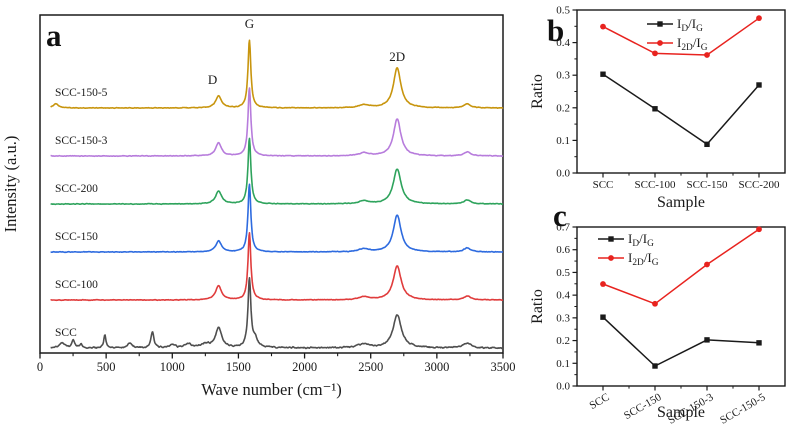 The image size is (800, 430). What do you see at coordinates (503, 367) in the screenshot?
I see `x-tick-label: 3500` at bounding box center [503, 367].